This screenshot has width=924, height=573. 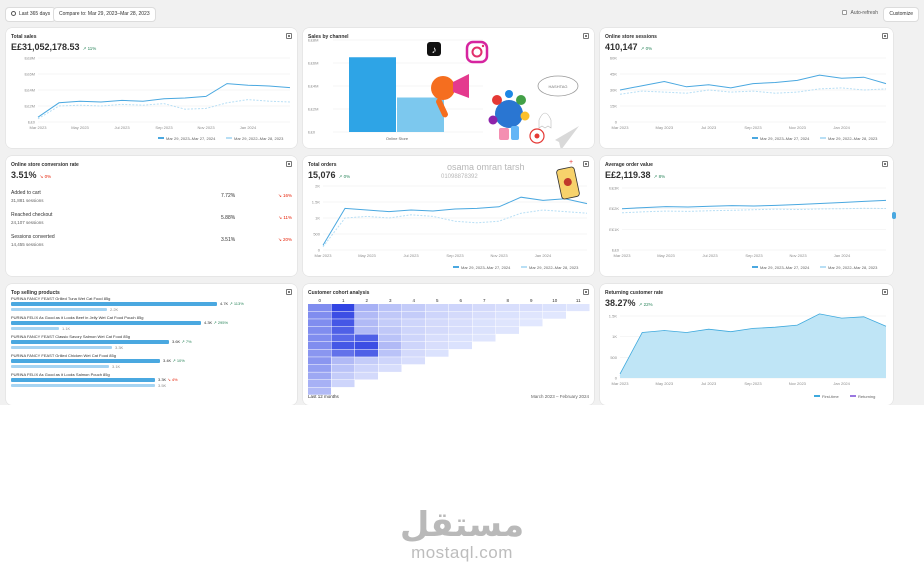 I want to click on compare-button: Compare to: Mar 29, 2023–Mar 28, 2023, so click(x=104, y=14).